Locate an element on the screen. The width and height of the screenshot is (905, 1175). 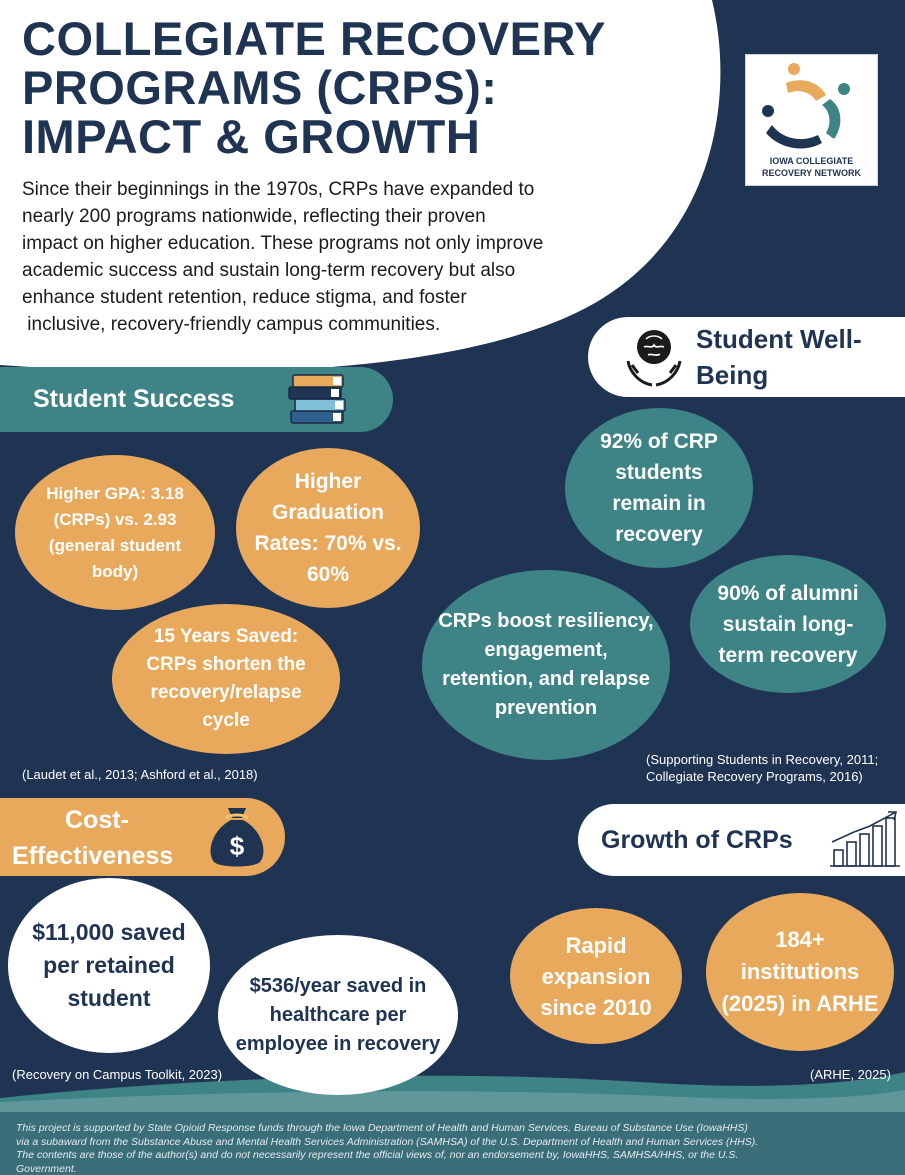
stat-text: $11,000 saved per retained student is located at coordinates (109, 965).